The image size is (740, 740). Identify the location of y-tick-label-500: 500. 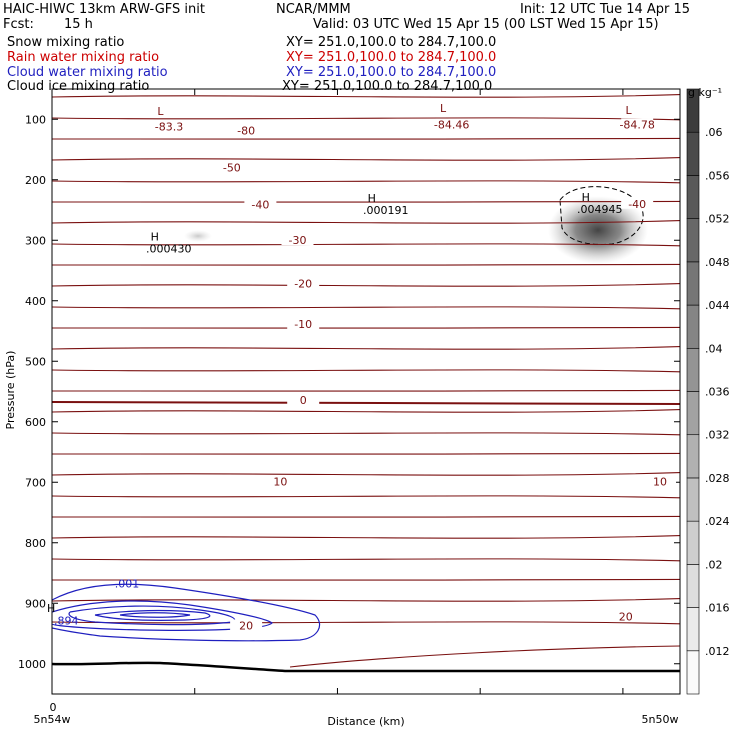
(35, 361).